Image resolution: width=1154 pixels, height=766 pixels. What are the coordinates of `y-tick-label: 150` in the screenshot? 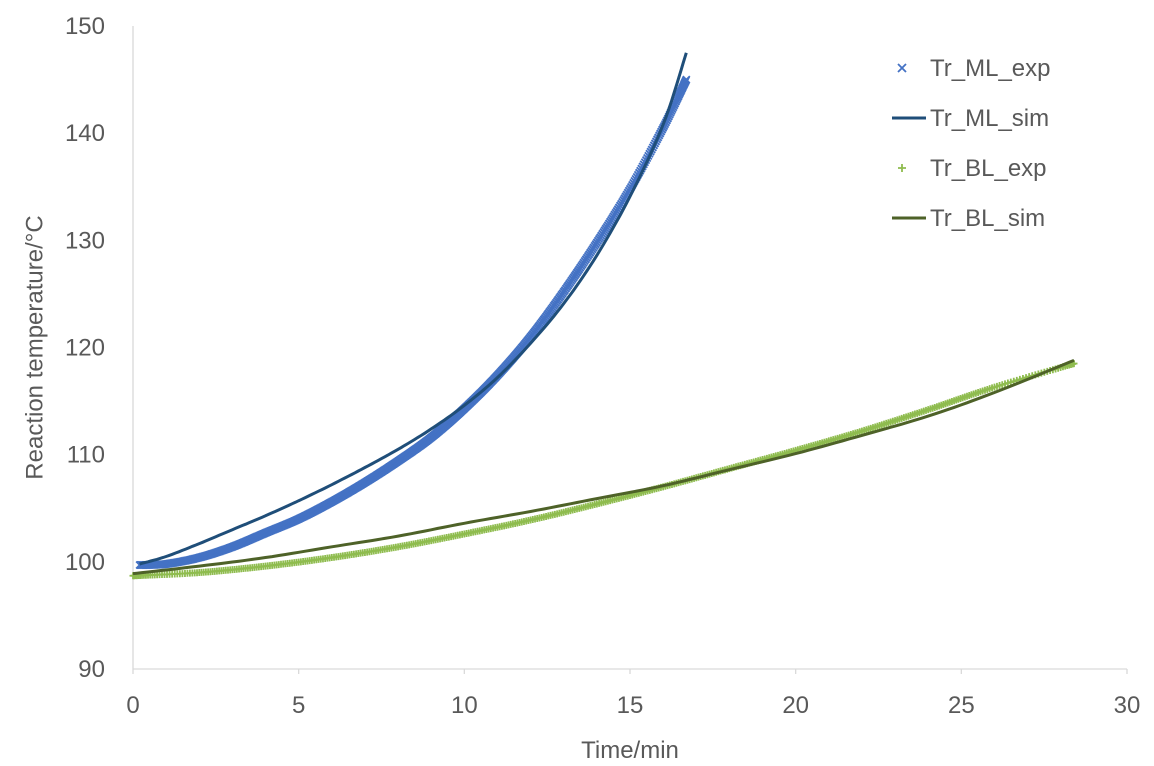 It's located at (85, 26).